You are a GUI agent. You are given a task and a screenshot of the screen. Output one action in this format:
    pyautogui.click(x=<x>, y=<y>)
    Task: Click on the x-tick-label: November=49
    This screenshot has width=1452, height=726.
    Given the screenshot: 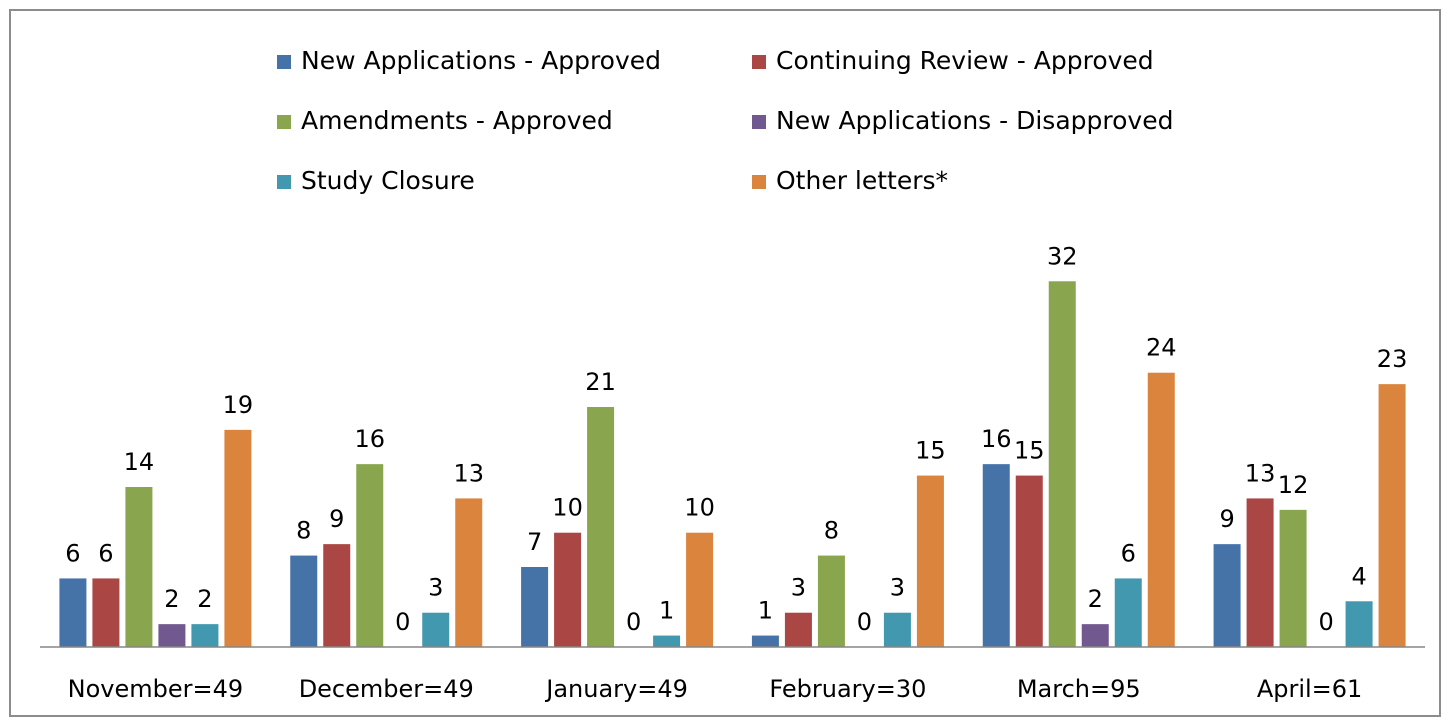 What is the action you would take?
    pyautogui.click(x=156, y=689)
    